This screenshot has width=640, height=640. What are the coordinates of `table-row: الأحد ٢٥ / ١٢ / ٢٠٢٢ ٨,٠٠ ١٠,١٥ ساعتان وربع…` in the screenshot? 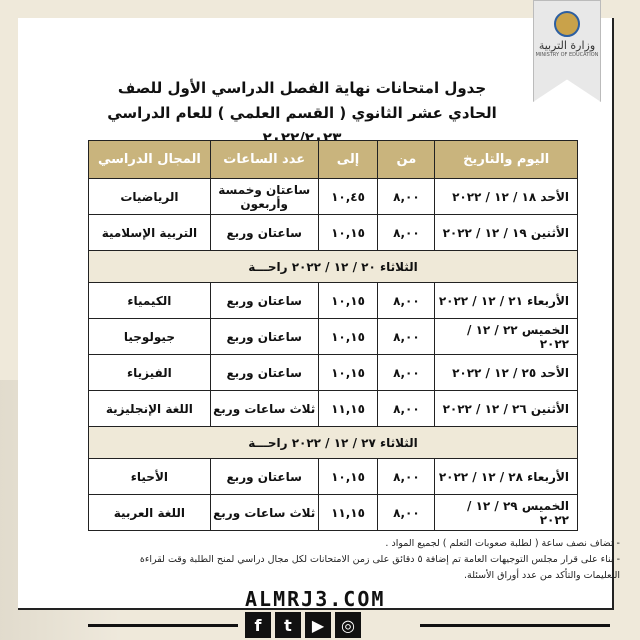 It's located at (333, 372).